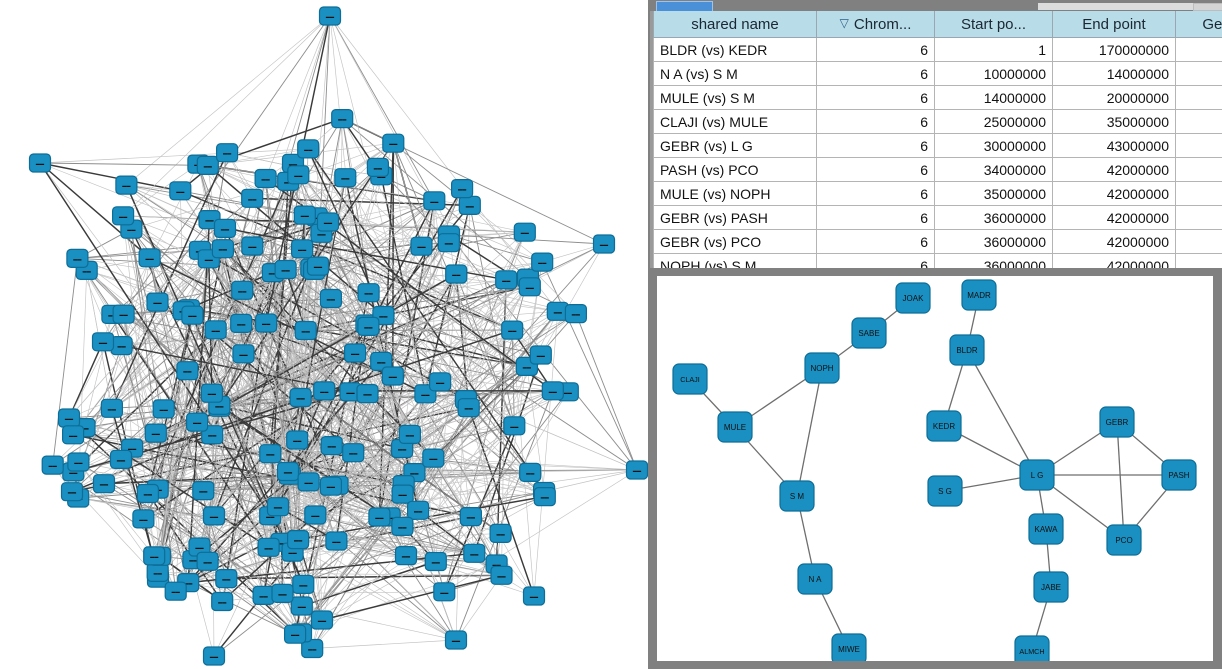 The height and width of the screenshot is (669, 1222). What do you see at coordinates (869, 333) in the screenshot?
I see `network-node: SABE` at bounding box center [869, 333].